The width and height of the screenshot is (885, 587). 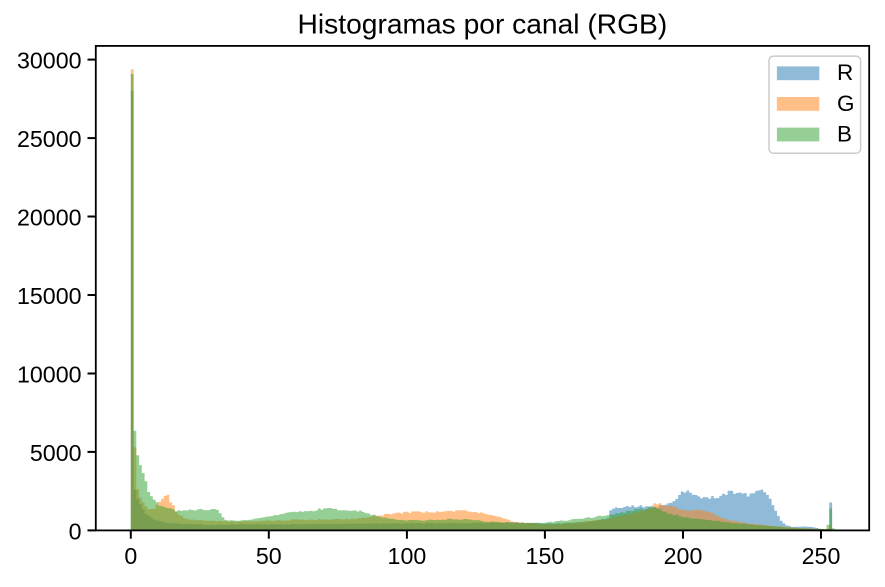 I want to click on svg-text: 10000, so click(x=49, y=374).